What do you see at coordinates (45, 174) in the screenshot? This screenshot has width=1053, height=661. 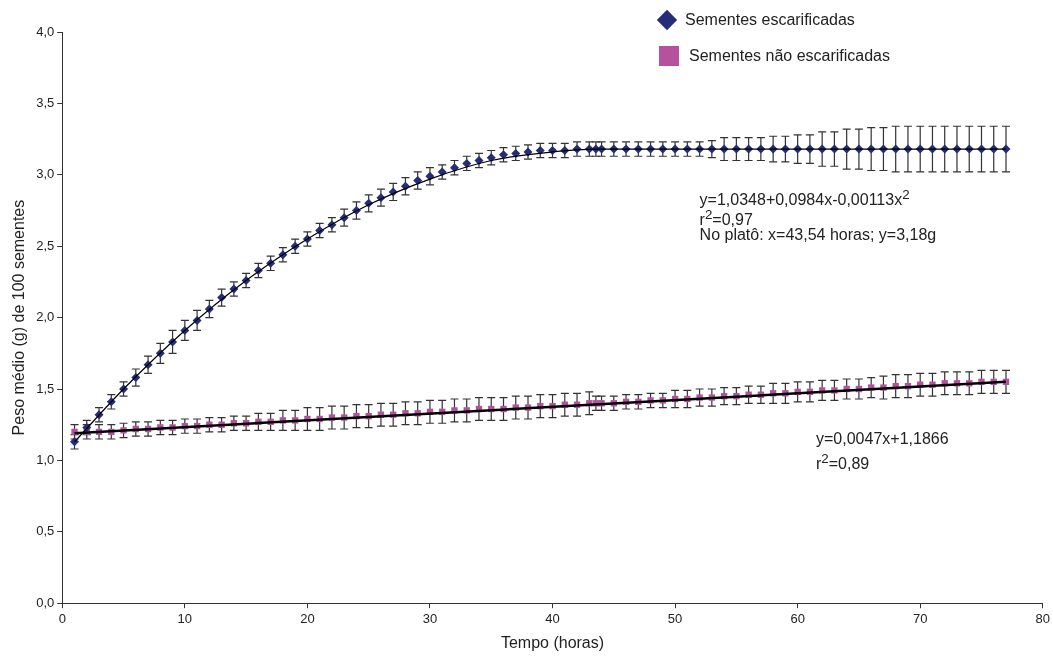 I see `y-tick-label: 3,0` at bounding box center [45, 174].